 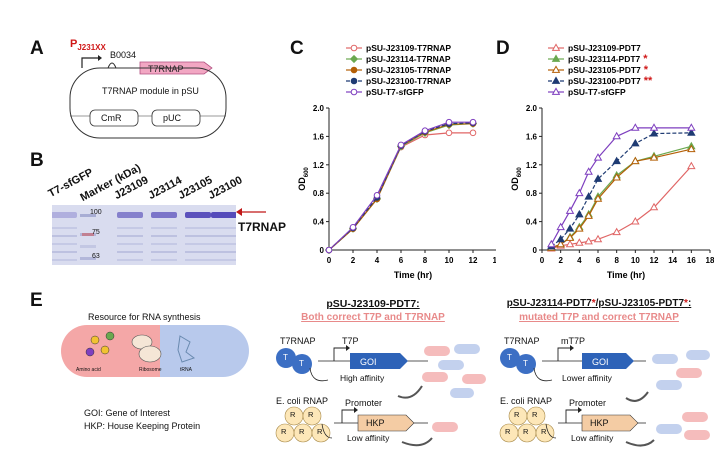 I want to click on trna-icon, so click(x=186, y=349).